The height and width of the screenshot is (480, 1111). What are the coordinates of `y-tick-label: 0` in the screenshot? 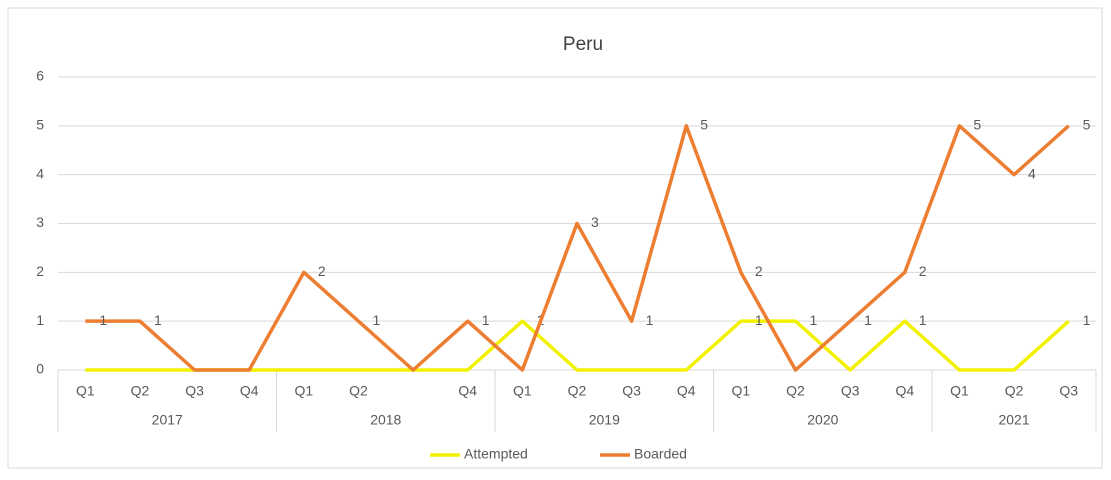 It's located at (40, 369).